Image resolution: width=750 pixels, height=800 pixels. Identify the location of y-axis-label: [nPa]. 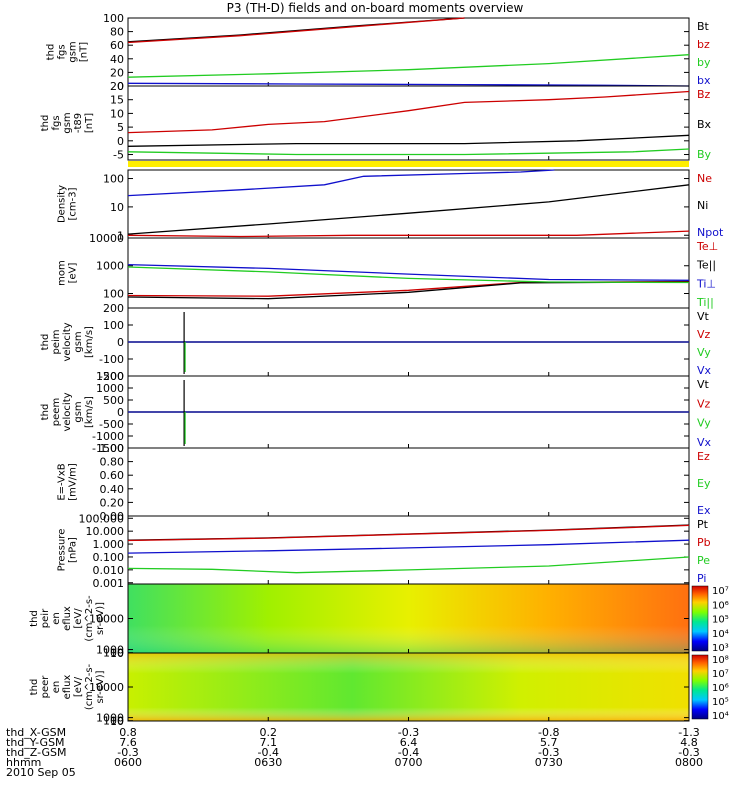
(73, 550).